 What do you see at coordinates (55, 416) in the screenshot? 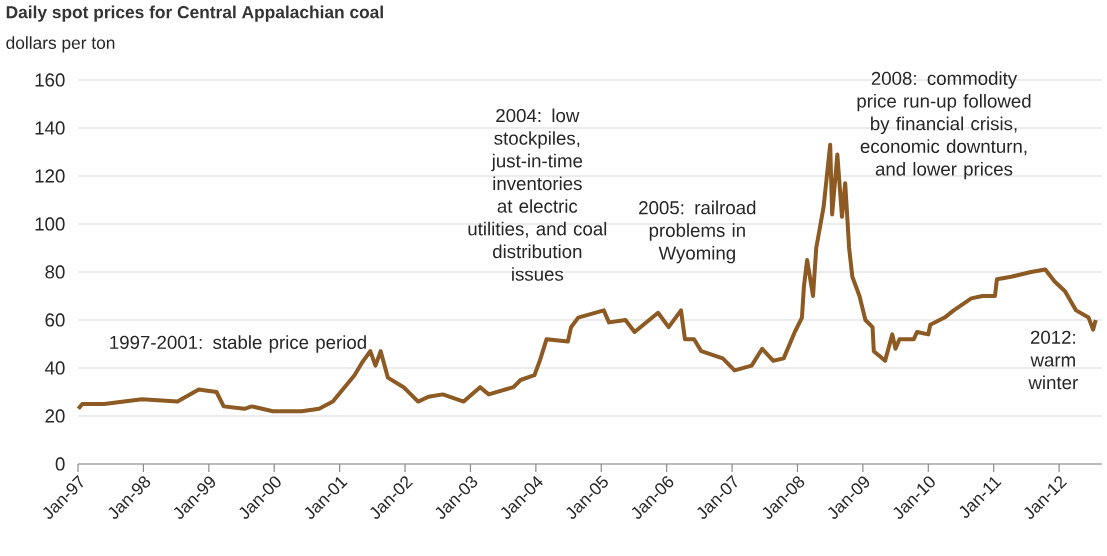
I see `y-tick-label: 20` at bounding box center [55, 416].